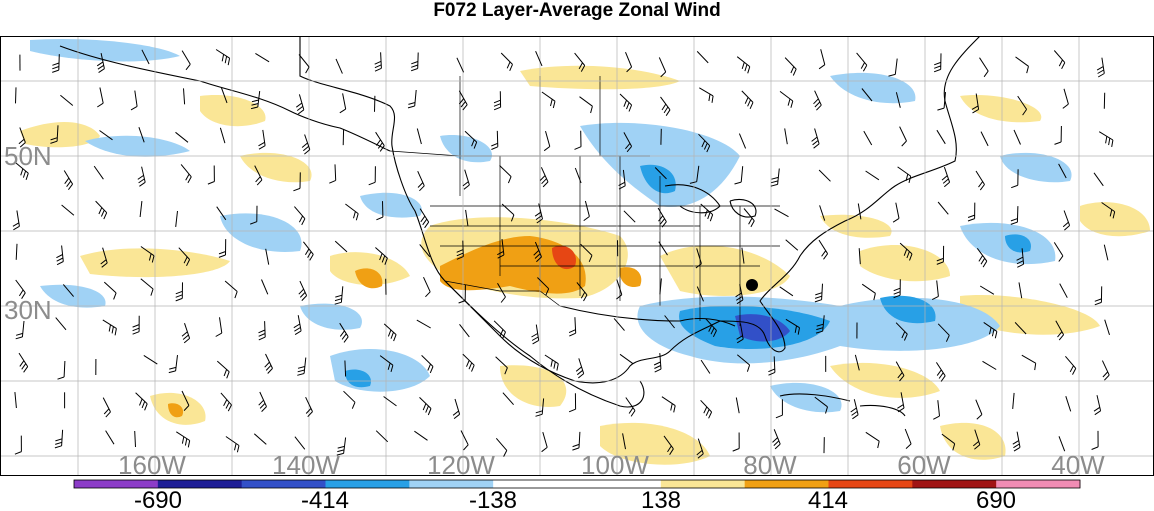  Describe the element at coordinates (152, 463) in the screenshot. I see `lon-label: 160W` at that location.